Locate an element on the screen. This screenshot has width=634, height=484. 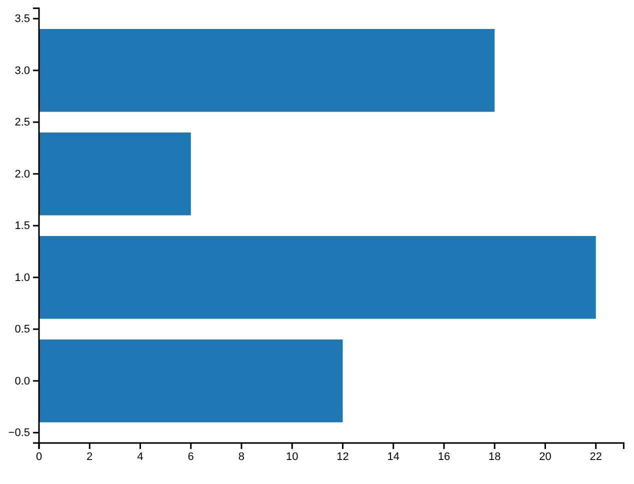
y-tick-label: 2.0 is located at coordinates (22, 174).